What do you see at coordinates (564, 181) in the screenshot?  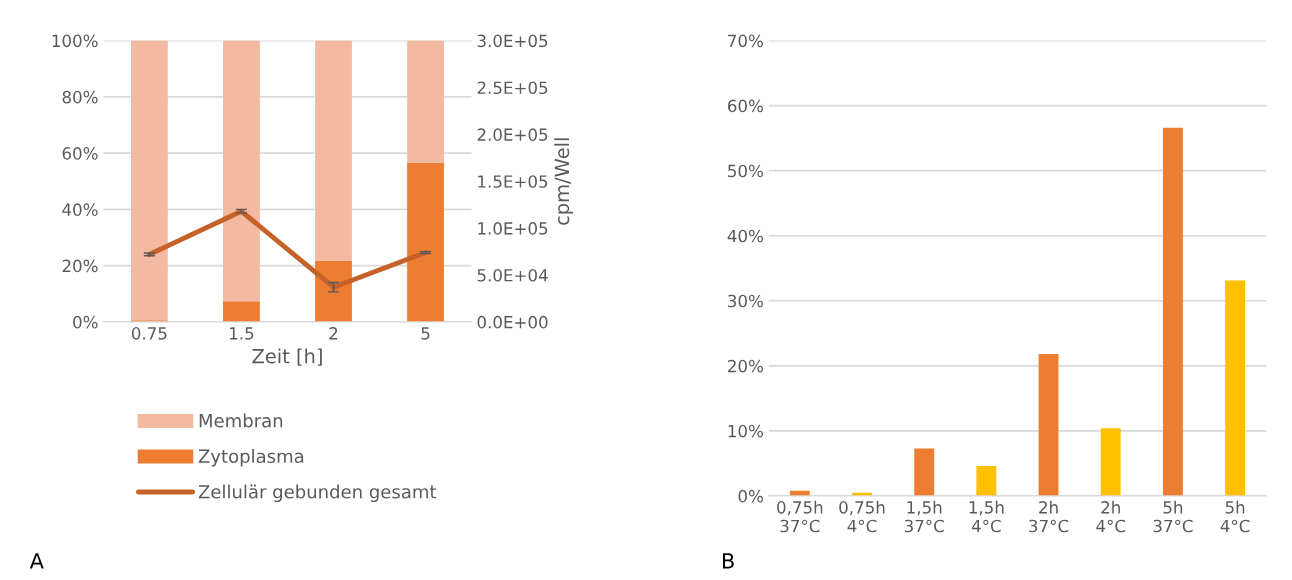 I see `y2-axis-title: cpm/Well` at bounding box center [564, 181].